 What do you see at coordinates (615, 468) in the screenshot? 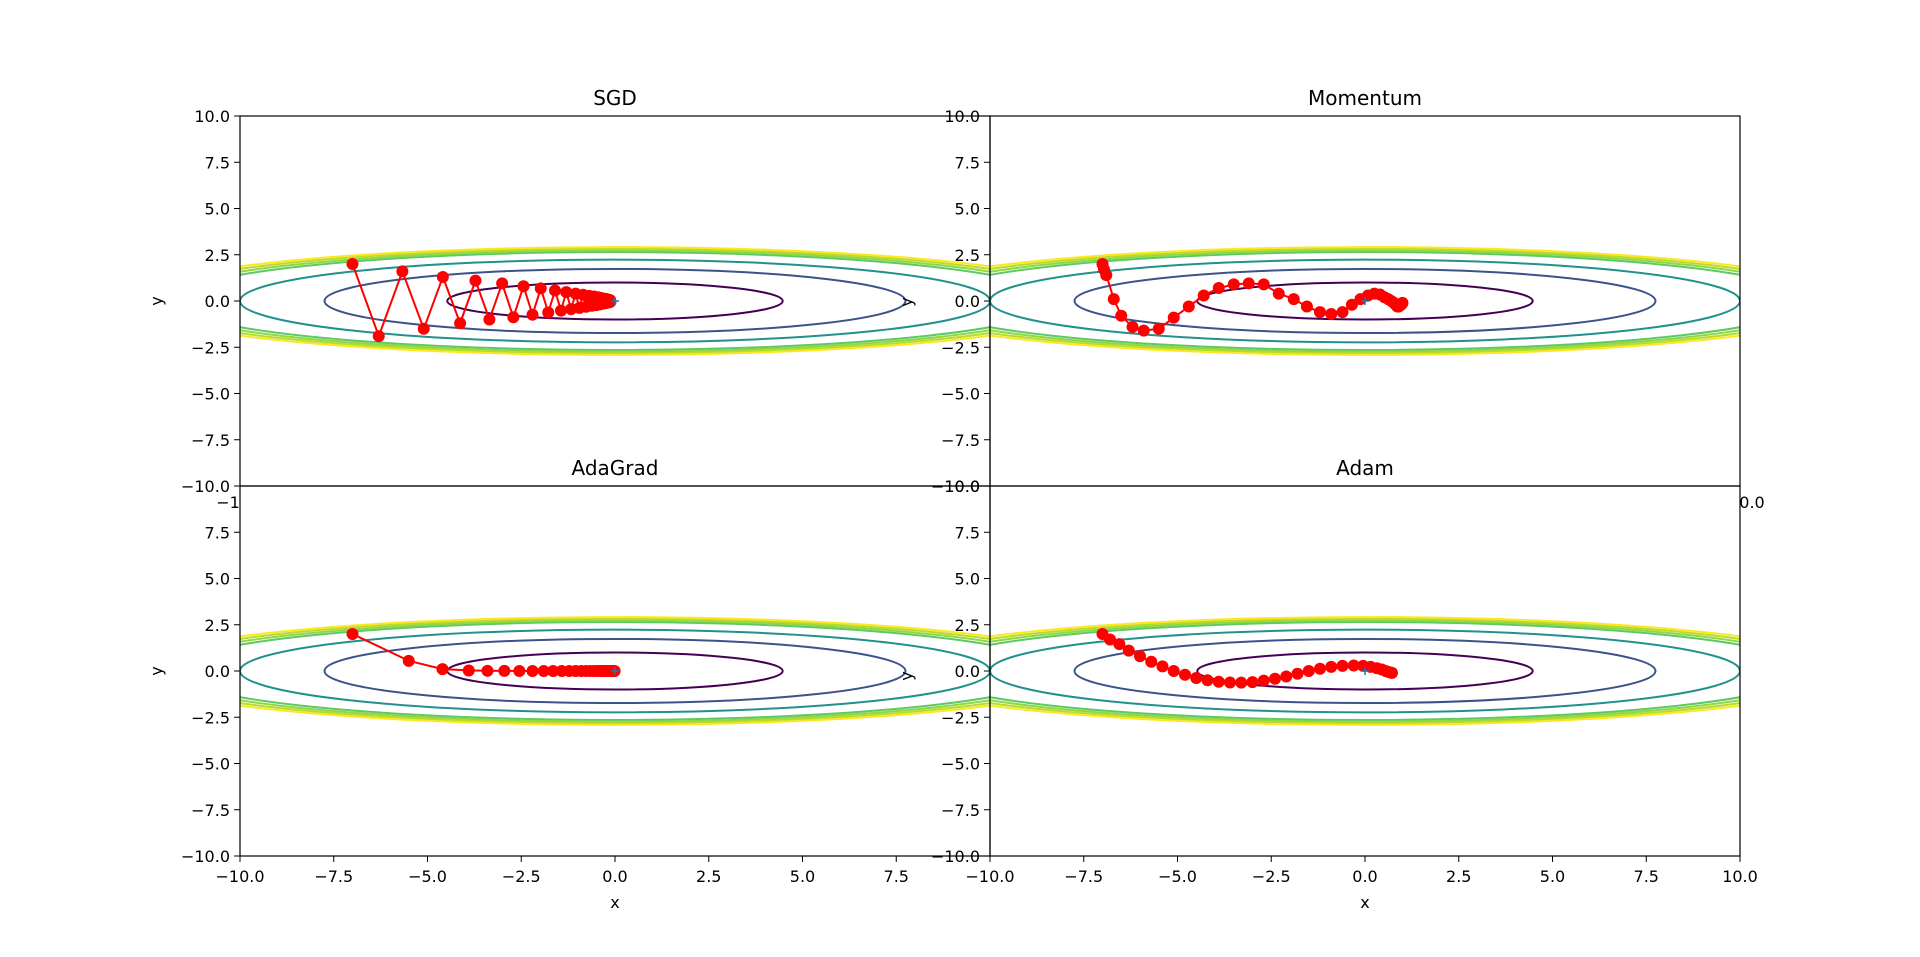
I see `subplot-title: AdaGrad` at bounding box center [615, 468].